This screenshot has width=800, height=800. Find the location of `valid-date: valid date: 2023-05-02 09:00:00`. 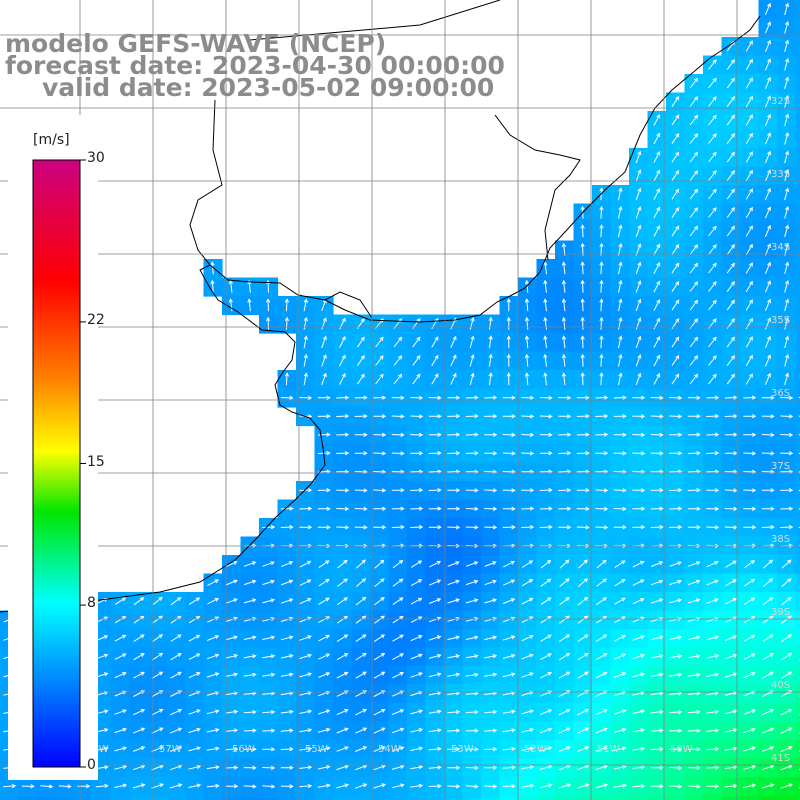

valid-date: valid date: 2023-05-02 09:00:00 is located at coordinates (268, 87).